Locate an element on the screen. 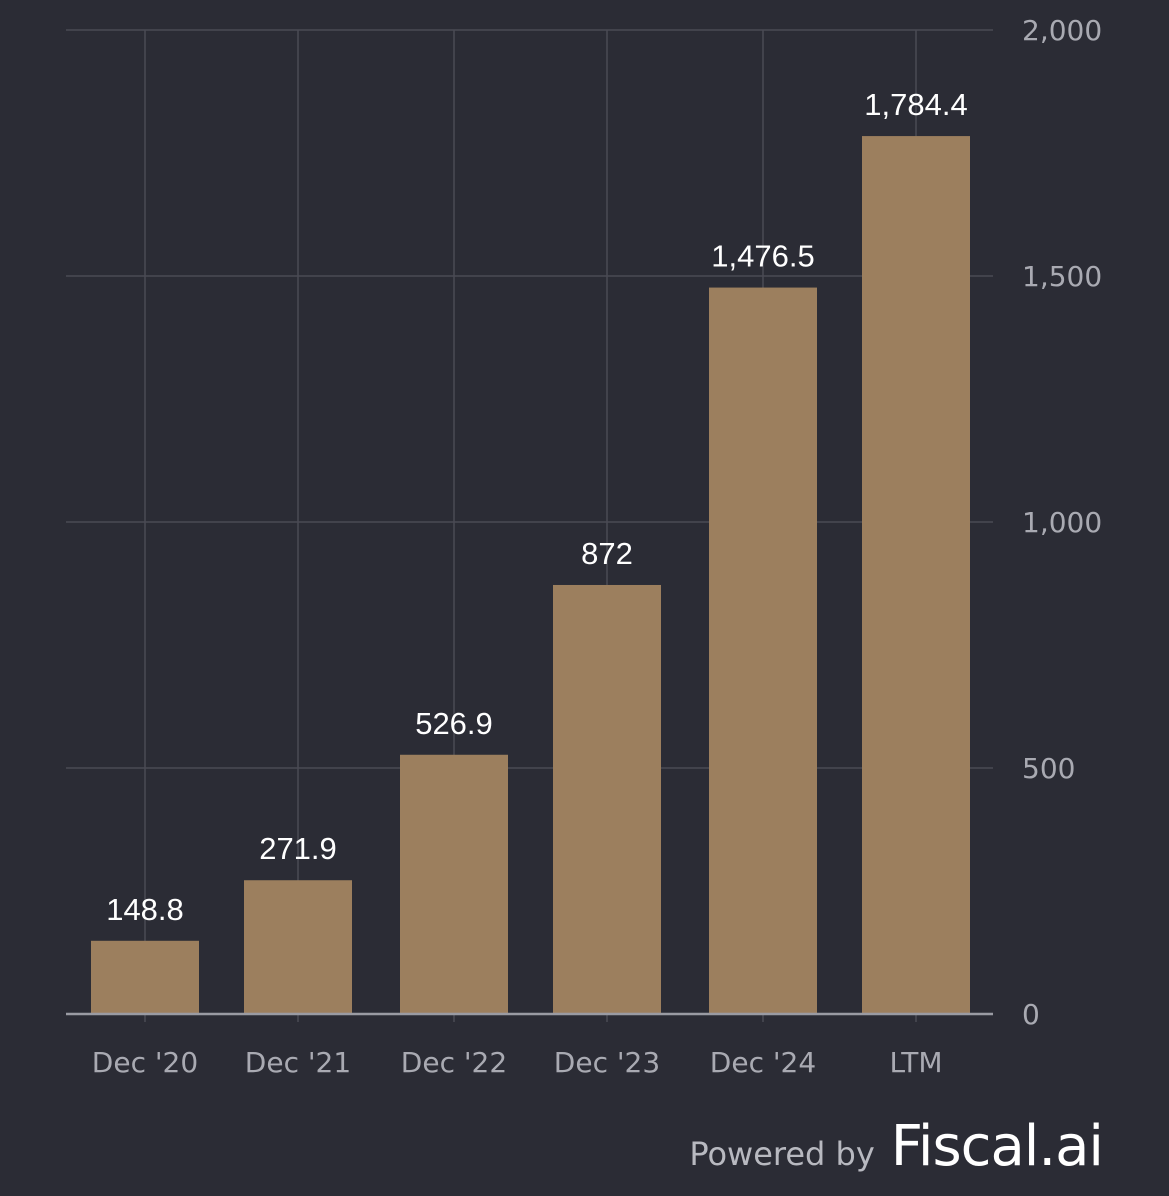  attribution-footer: Powered by Fiscal.ai is located at coordinates (896, 1146).